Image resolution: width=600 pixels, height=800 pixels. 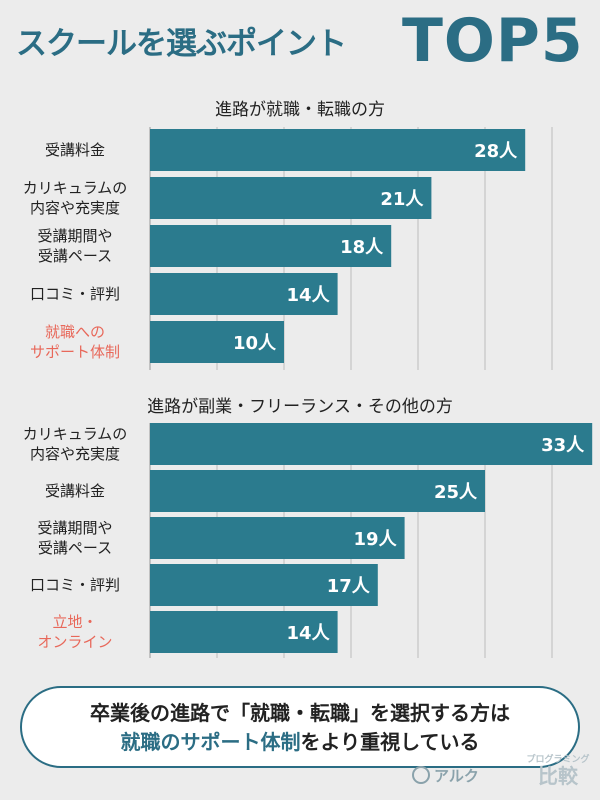 I want to click on alc-logo-text: アルク, so click(x=456, y=776).